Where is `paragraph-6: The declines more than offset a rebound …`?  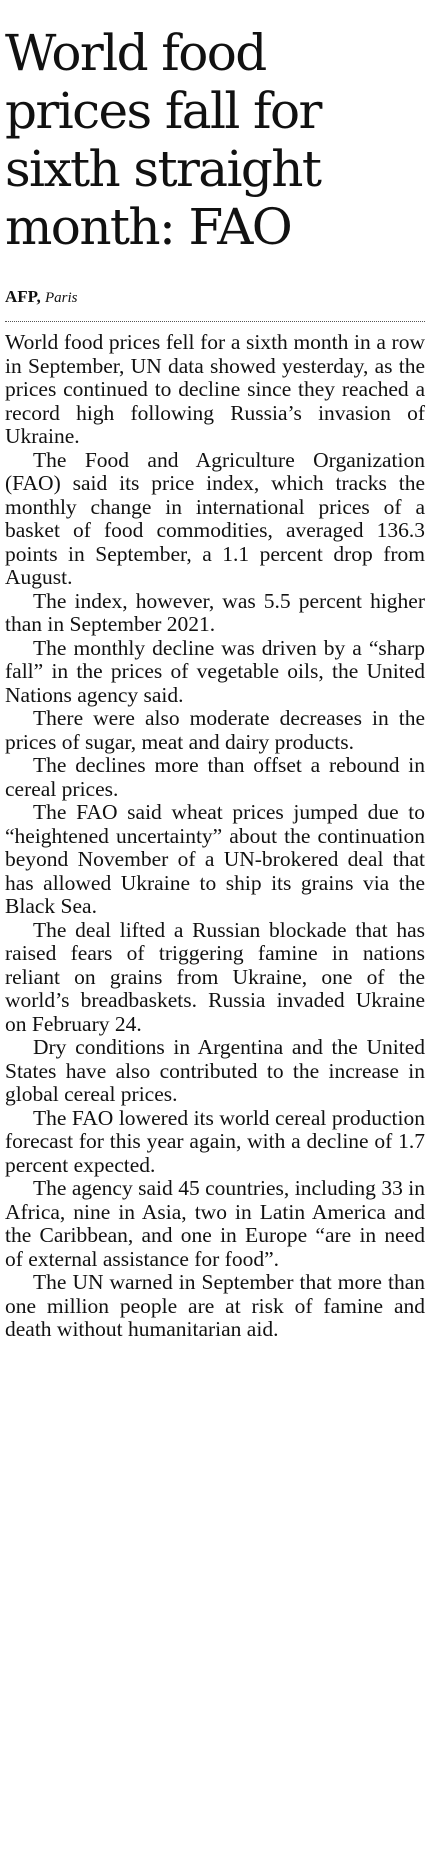 paragraph-6: The declines more than offset a rebound … is located at coordinates (215, 777).